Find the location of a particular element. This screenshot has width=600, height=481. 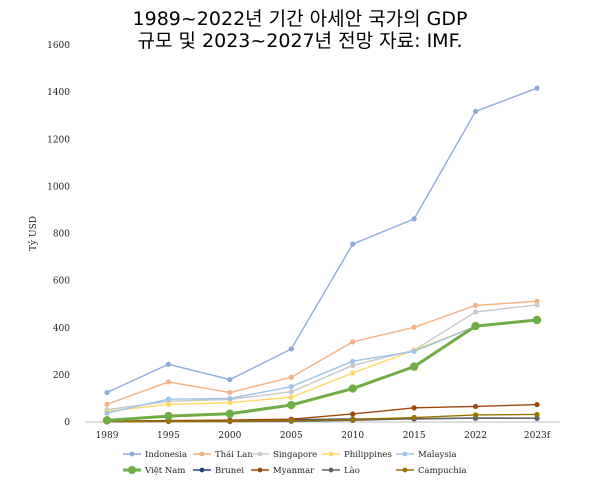

legend-label-thai-lan: Thái Lan is located at coordinates (234, 454).